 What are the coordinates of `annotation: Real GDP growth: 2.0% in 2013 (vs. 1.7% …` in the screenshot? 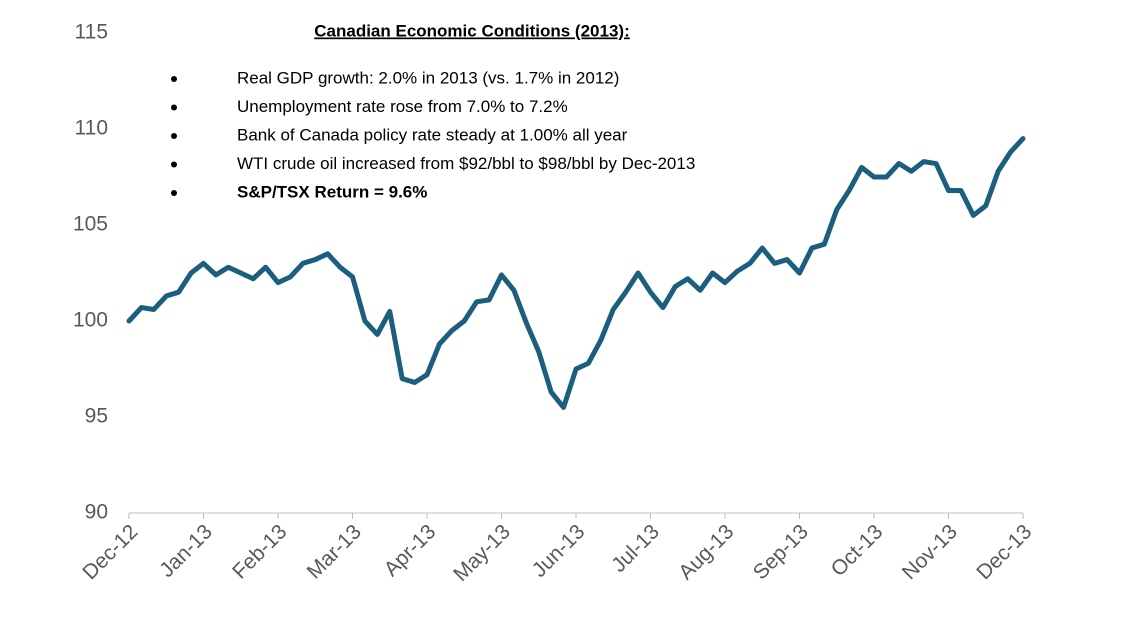 It's located at (428, 77).